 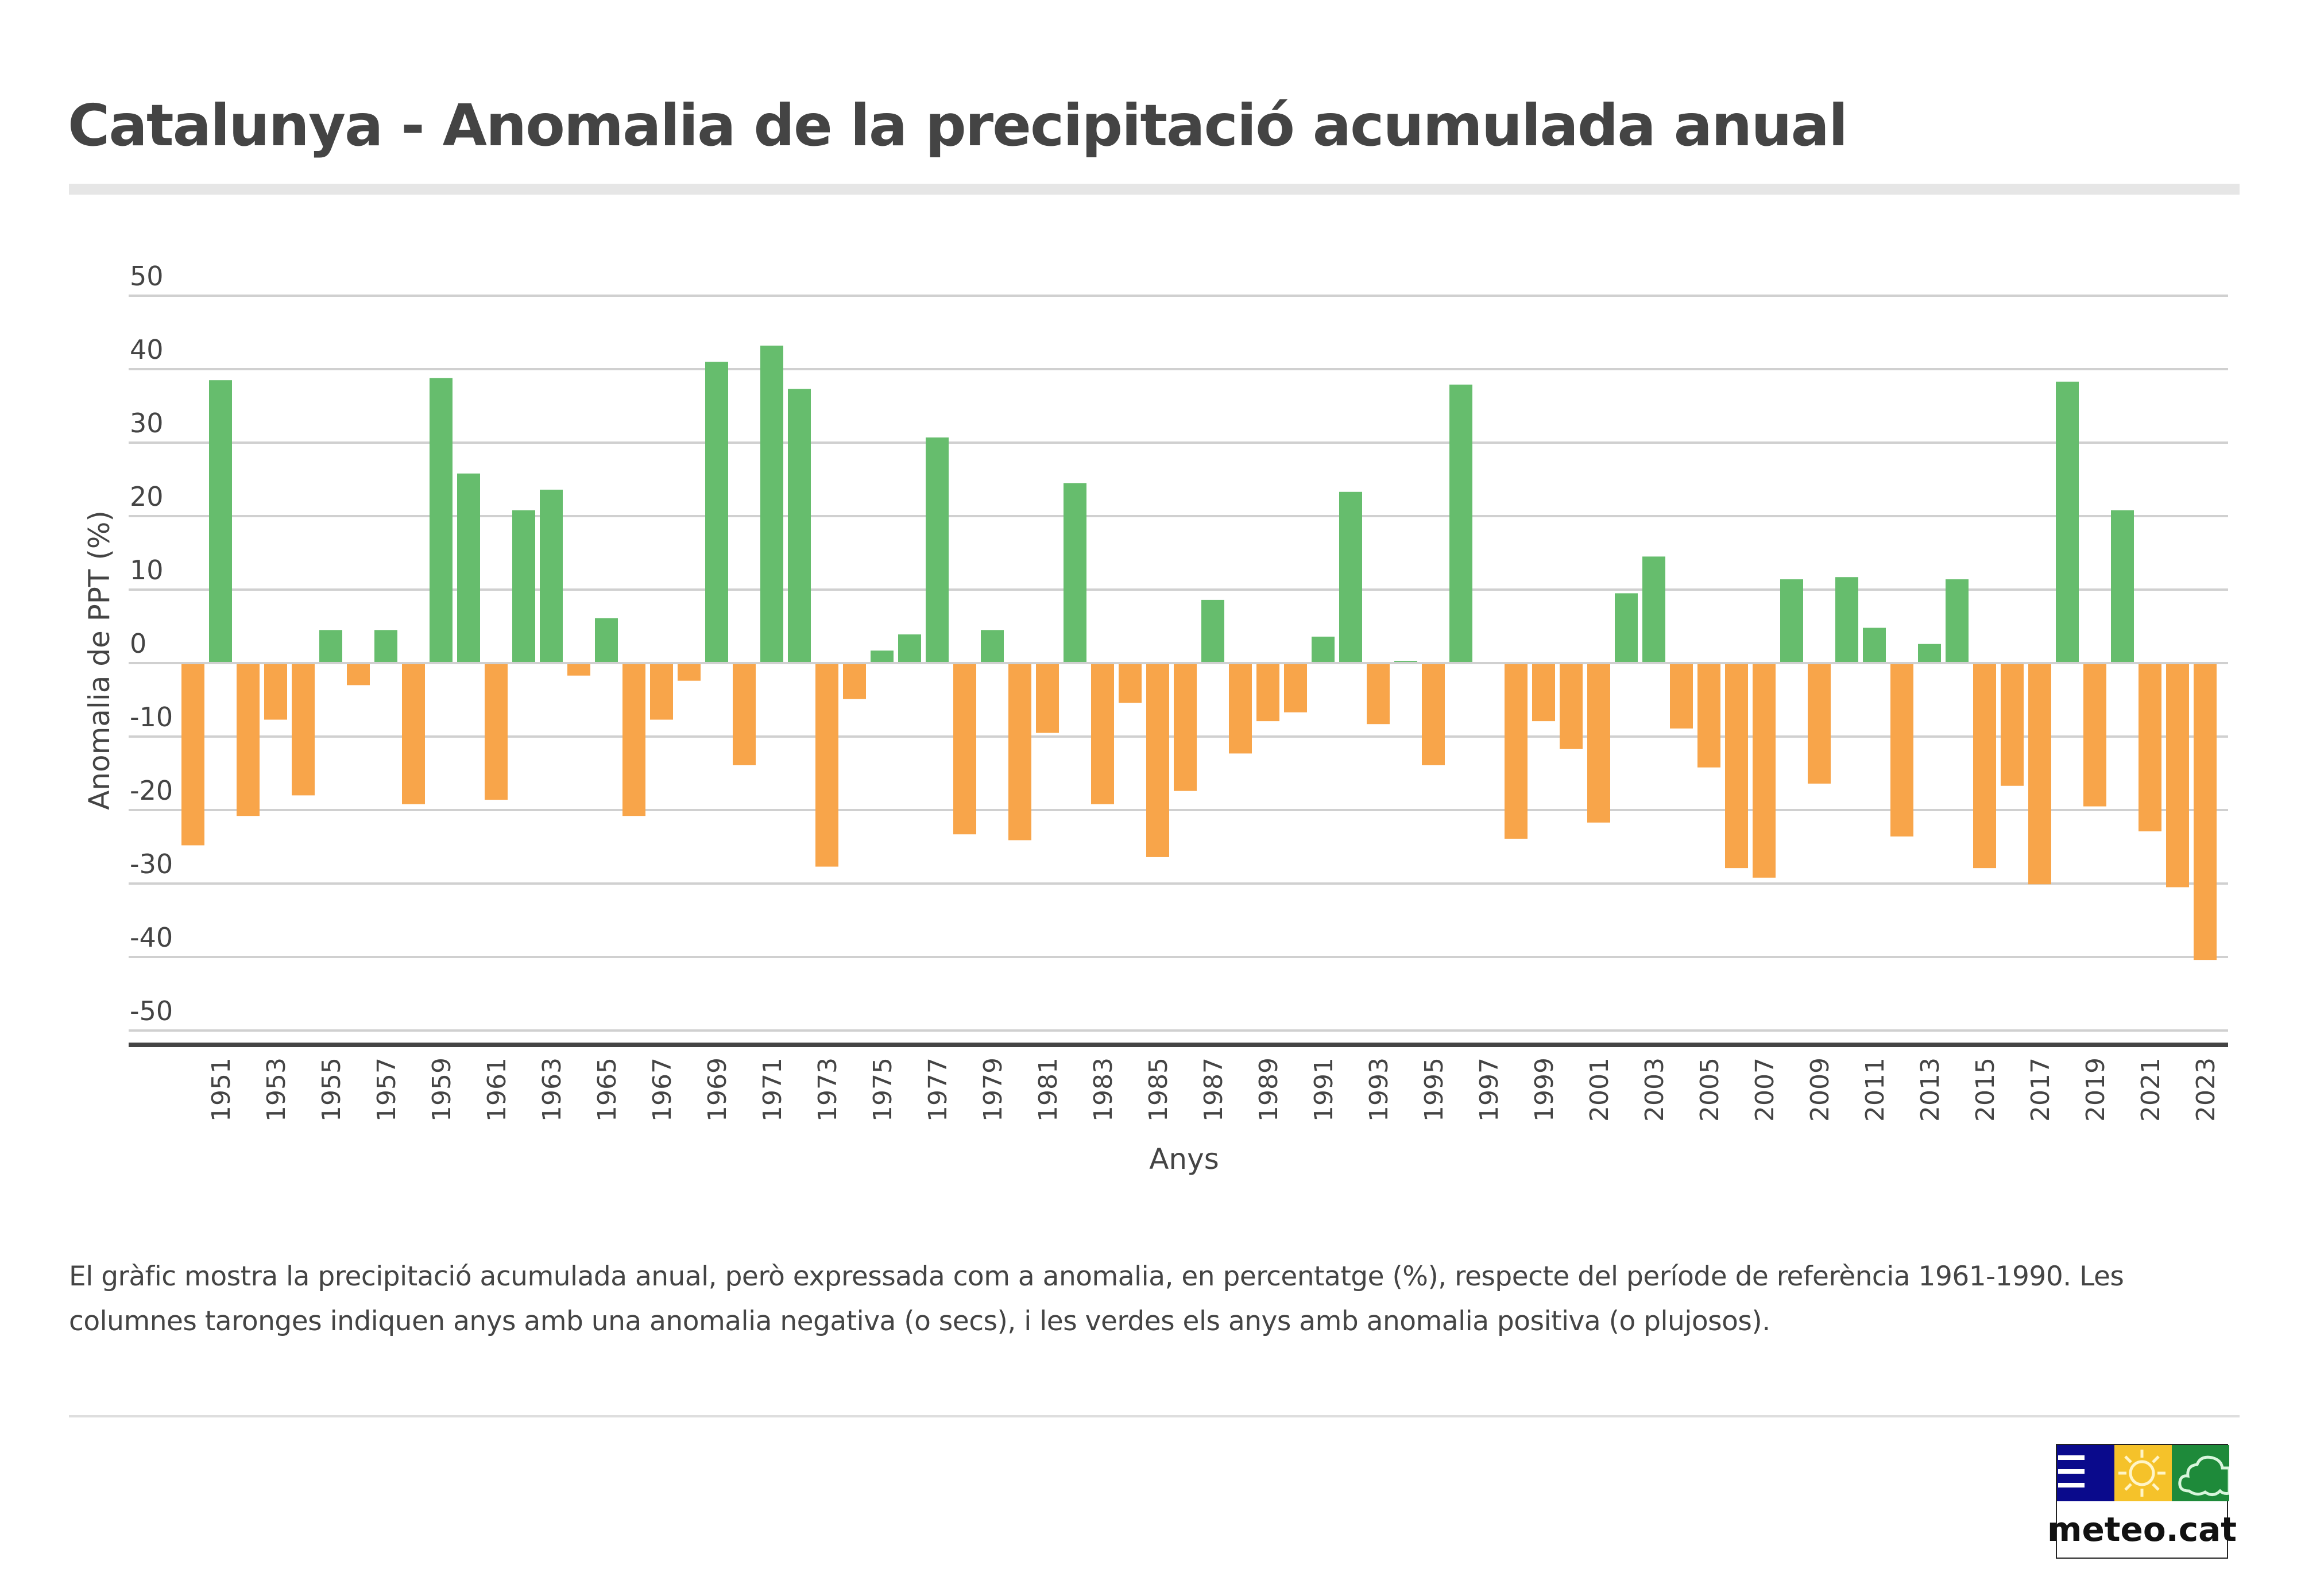 I want to click on bar-1974, so click(x=854, y=681).